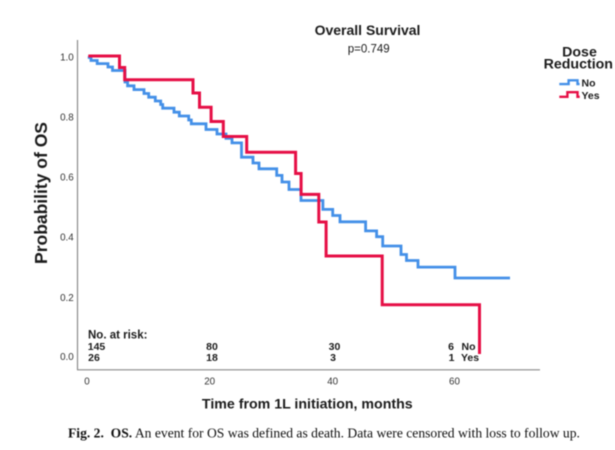 Image resolution: width=615 pixels, height=450 pixels. I want to click on svg-text: 0.8, so click(67, 118).